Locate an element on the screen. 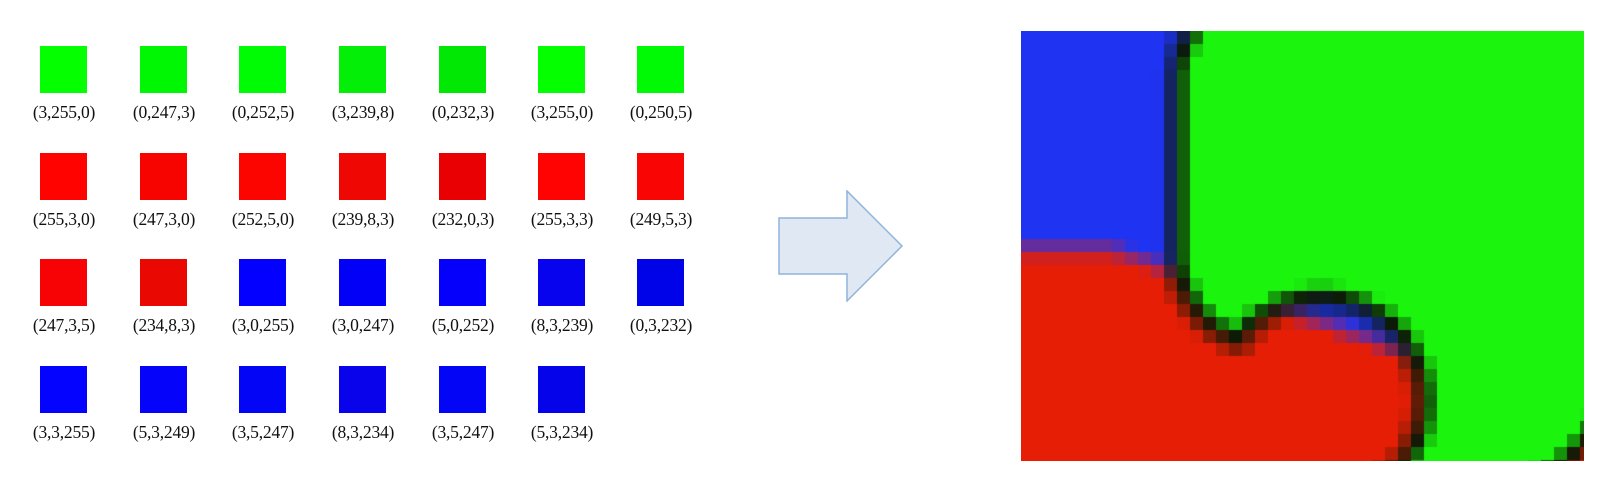 The image size is (1600, 495). rgb-label: (0,232,3) is located at coordinates (463, 112).